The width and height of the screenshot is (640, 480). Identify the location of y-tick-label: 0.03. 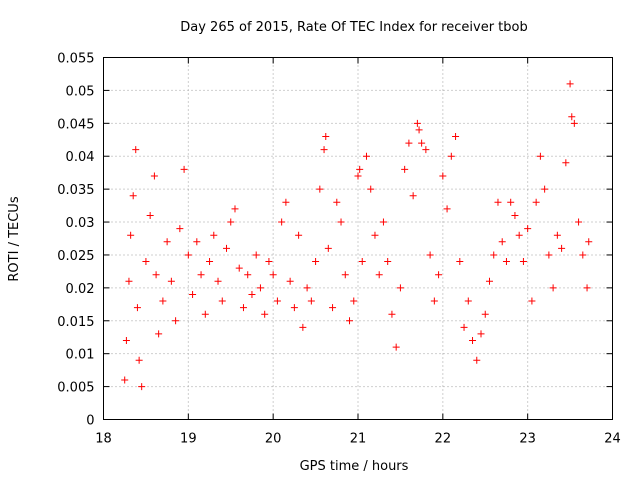
(80, 223).